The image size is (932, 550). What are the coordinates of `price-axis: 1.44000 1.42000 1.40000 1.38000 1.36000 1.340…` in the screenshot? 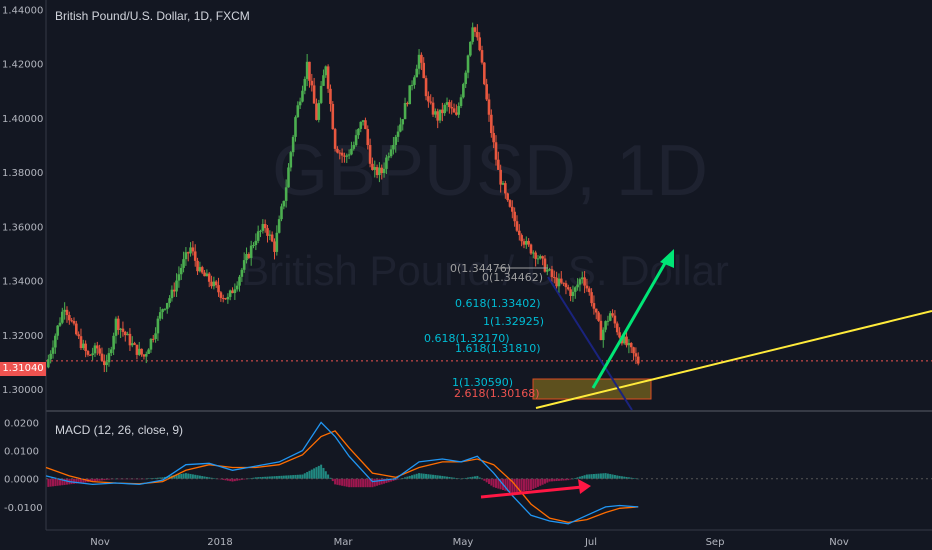 It's located at (22, 200).